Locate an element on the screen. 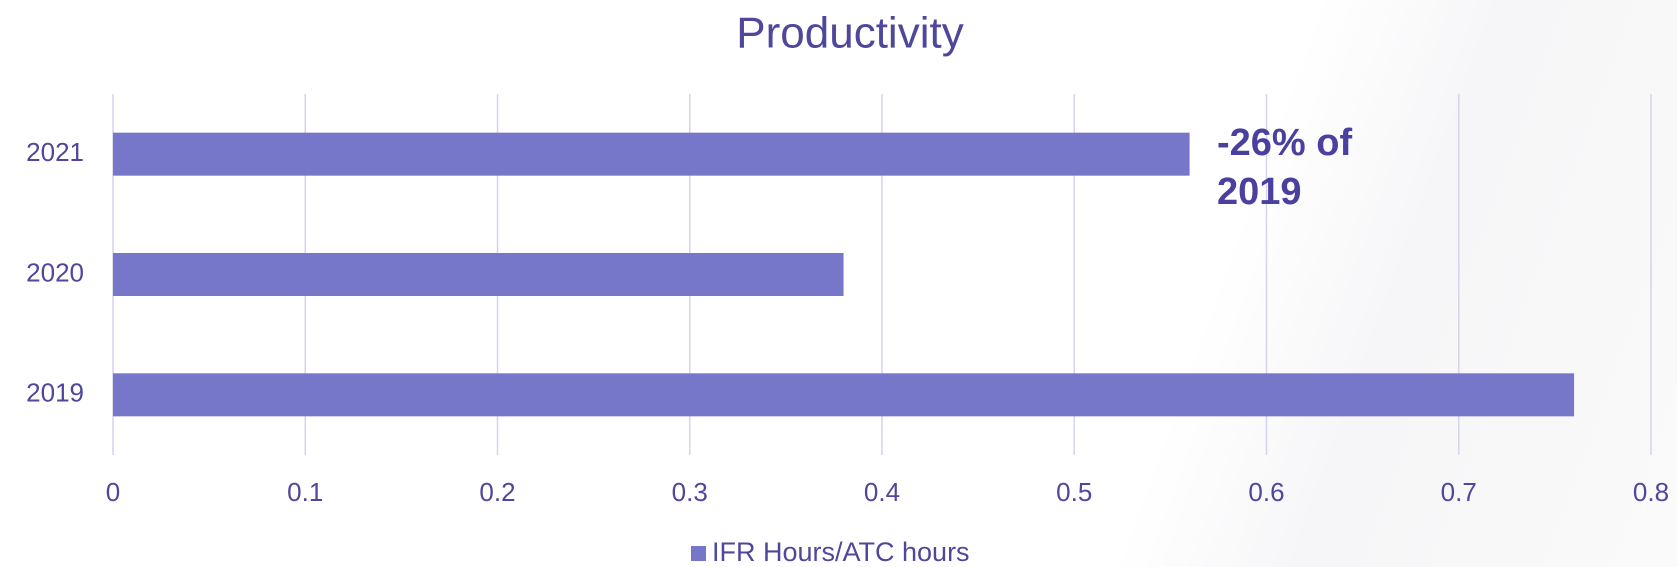  y-tick-label: 2020 is located at coordinates (55, 272).